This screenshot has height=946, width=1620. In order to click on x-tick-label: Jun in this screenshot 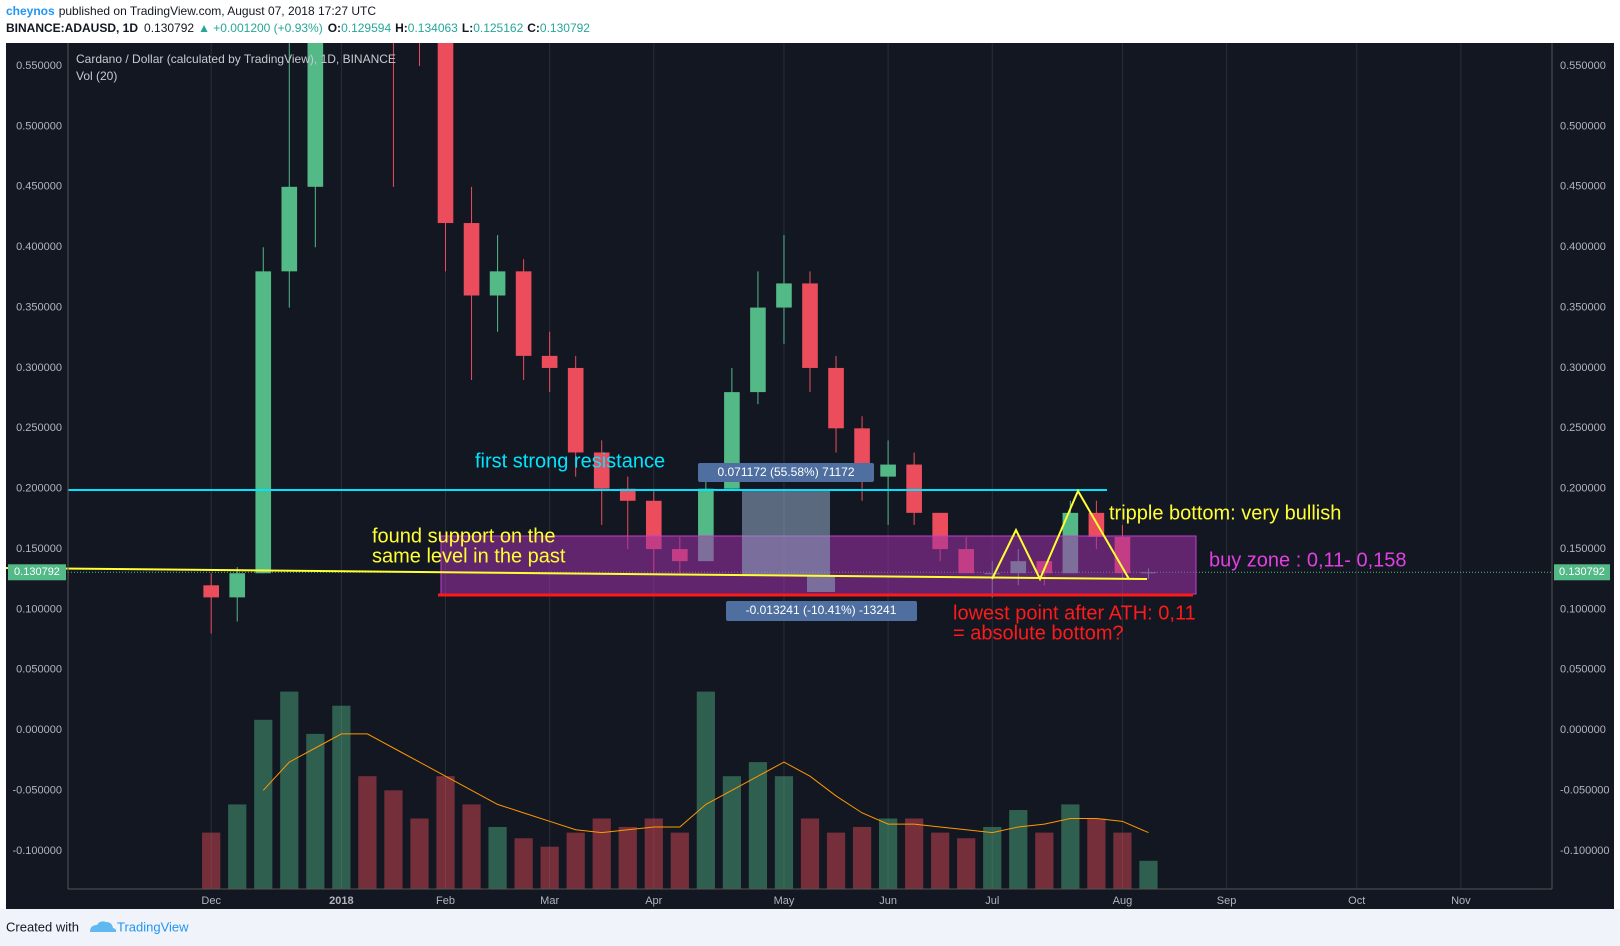, I will do `click(888, 901)`.